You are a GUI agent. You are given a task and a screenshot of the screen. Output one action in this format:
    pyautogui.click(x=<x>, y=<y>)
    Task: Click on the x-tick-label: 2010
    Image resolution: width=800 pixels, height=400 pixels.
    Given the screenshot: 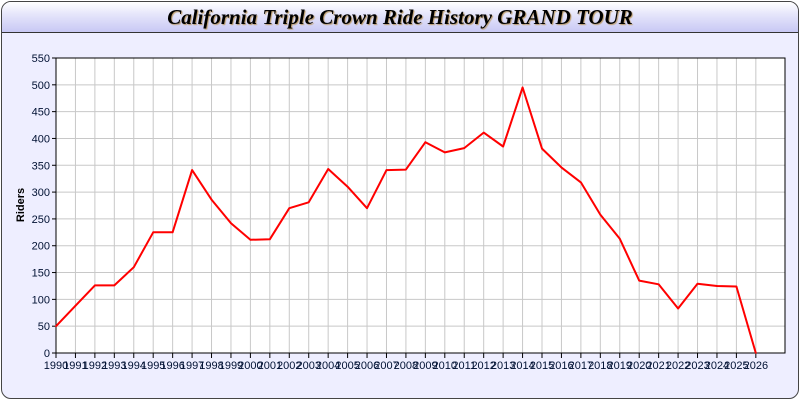 What is the action you would take?
    pyautogui.click(x=445, y=366)
    